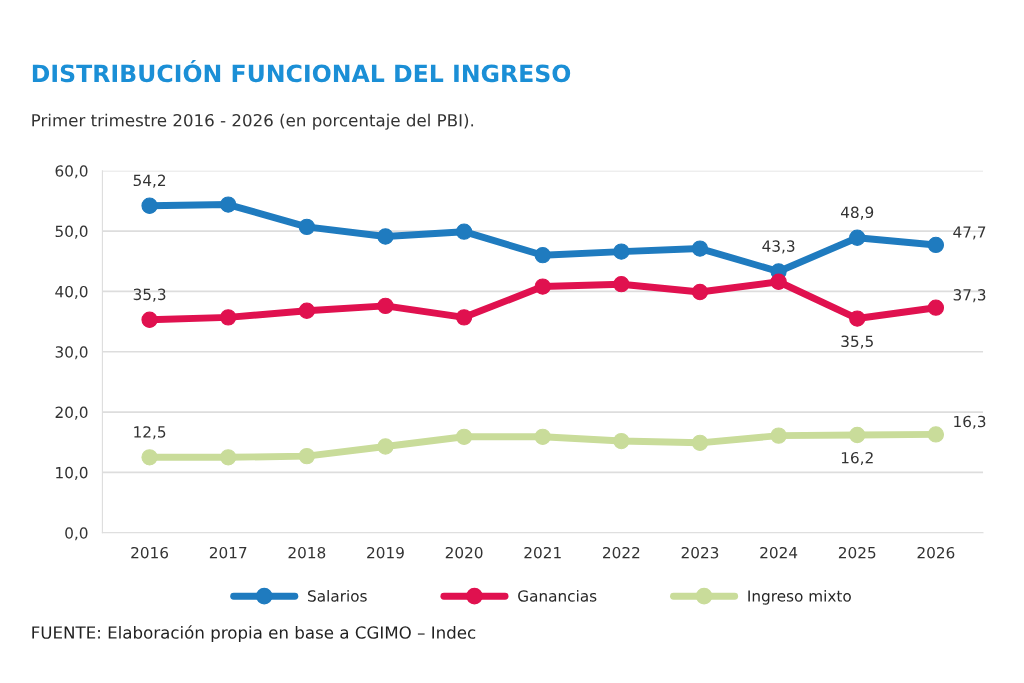  I want to click on data-label: 35,3, so click(149, 295).